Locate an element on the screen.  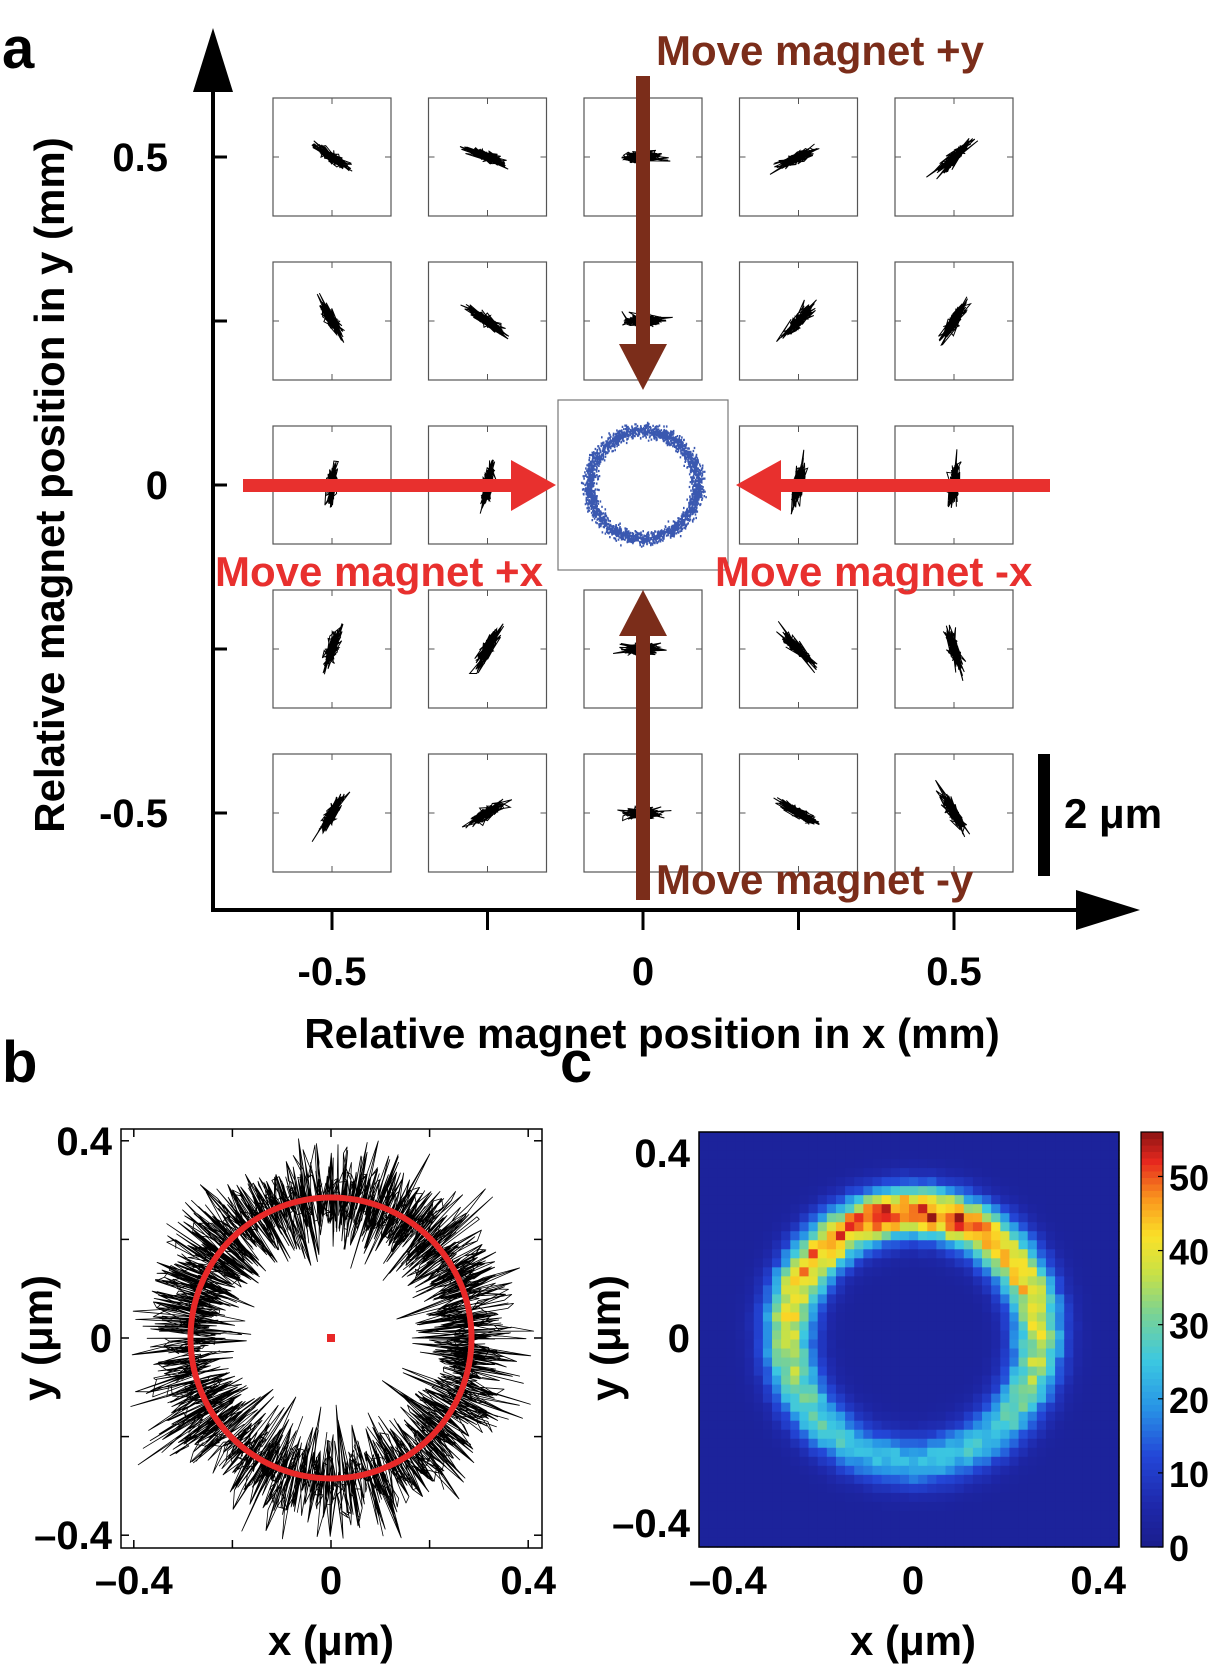
a-x-tick-label: 0.5 is located at coordinates (954, 972).